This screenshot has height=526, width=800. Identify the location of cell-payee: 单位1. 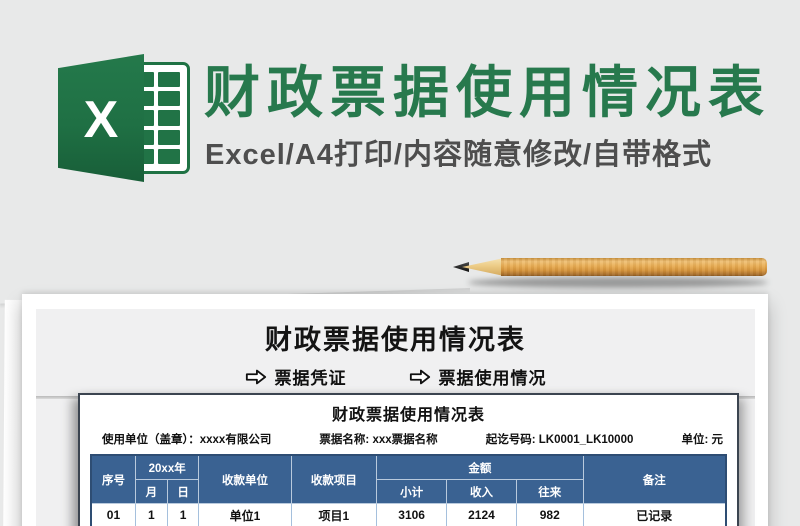
(245, 514).